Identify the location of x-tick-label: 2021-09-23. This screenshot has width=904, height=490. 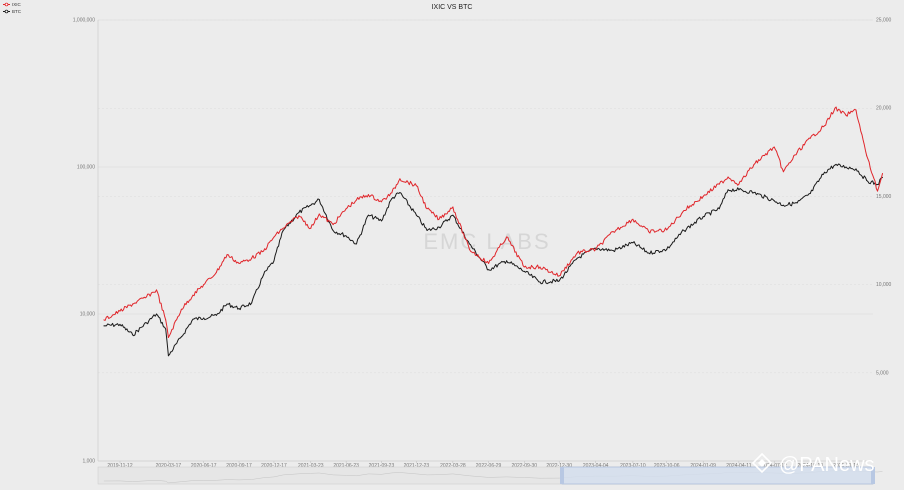
(382, 466).